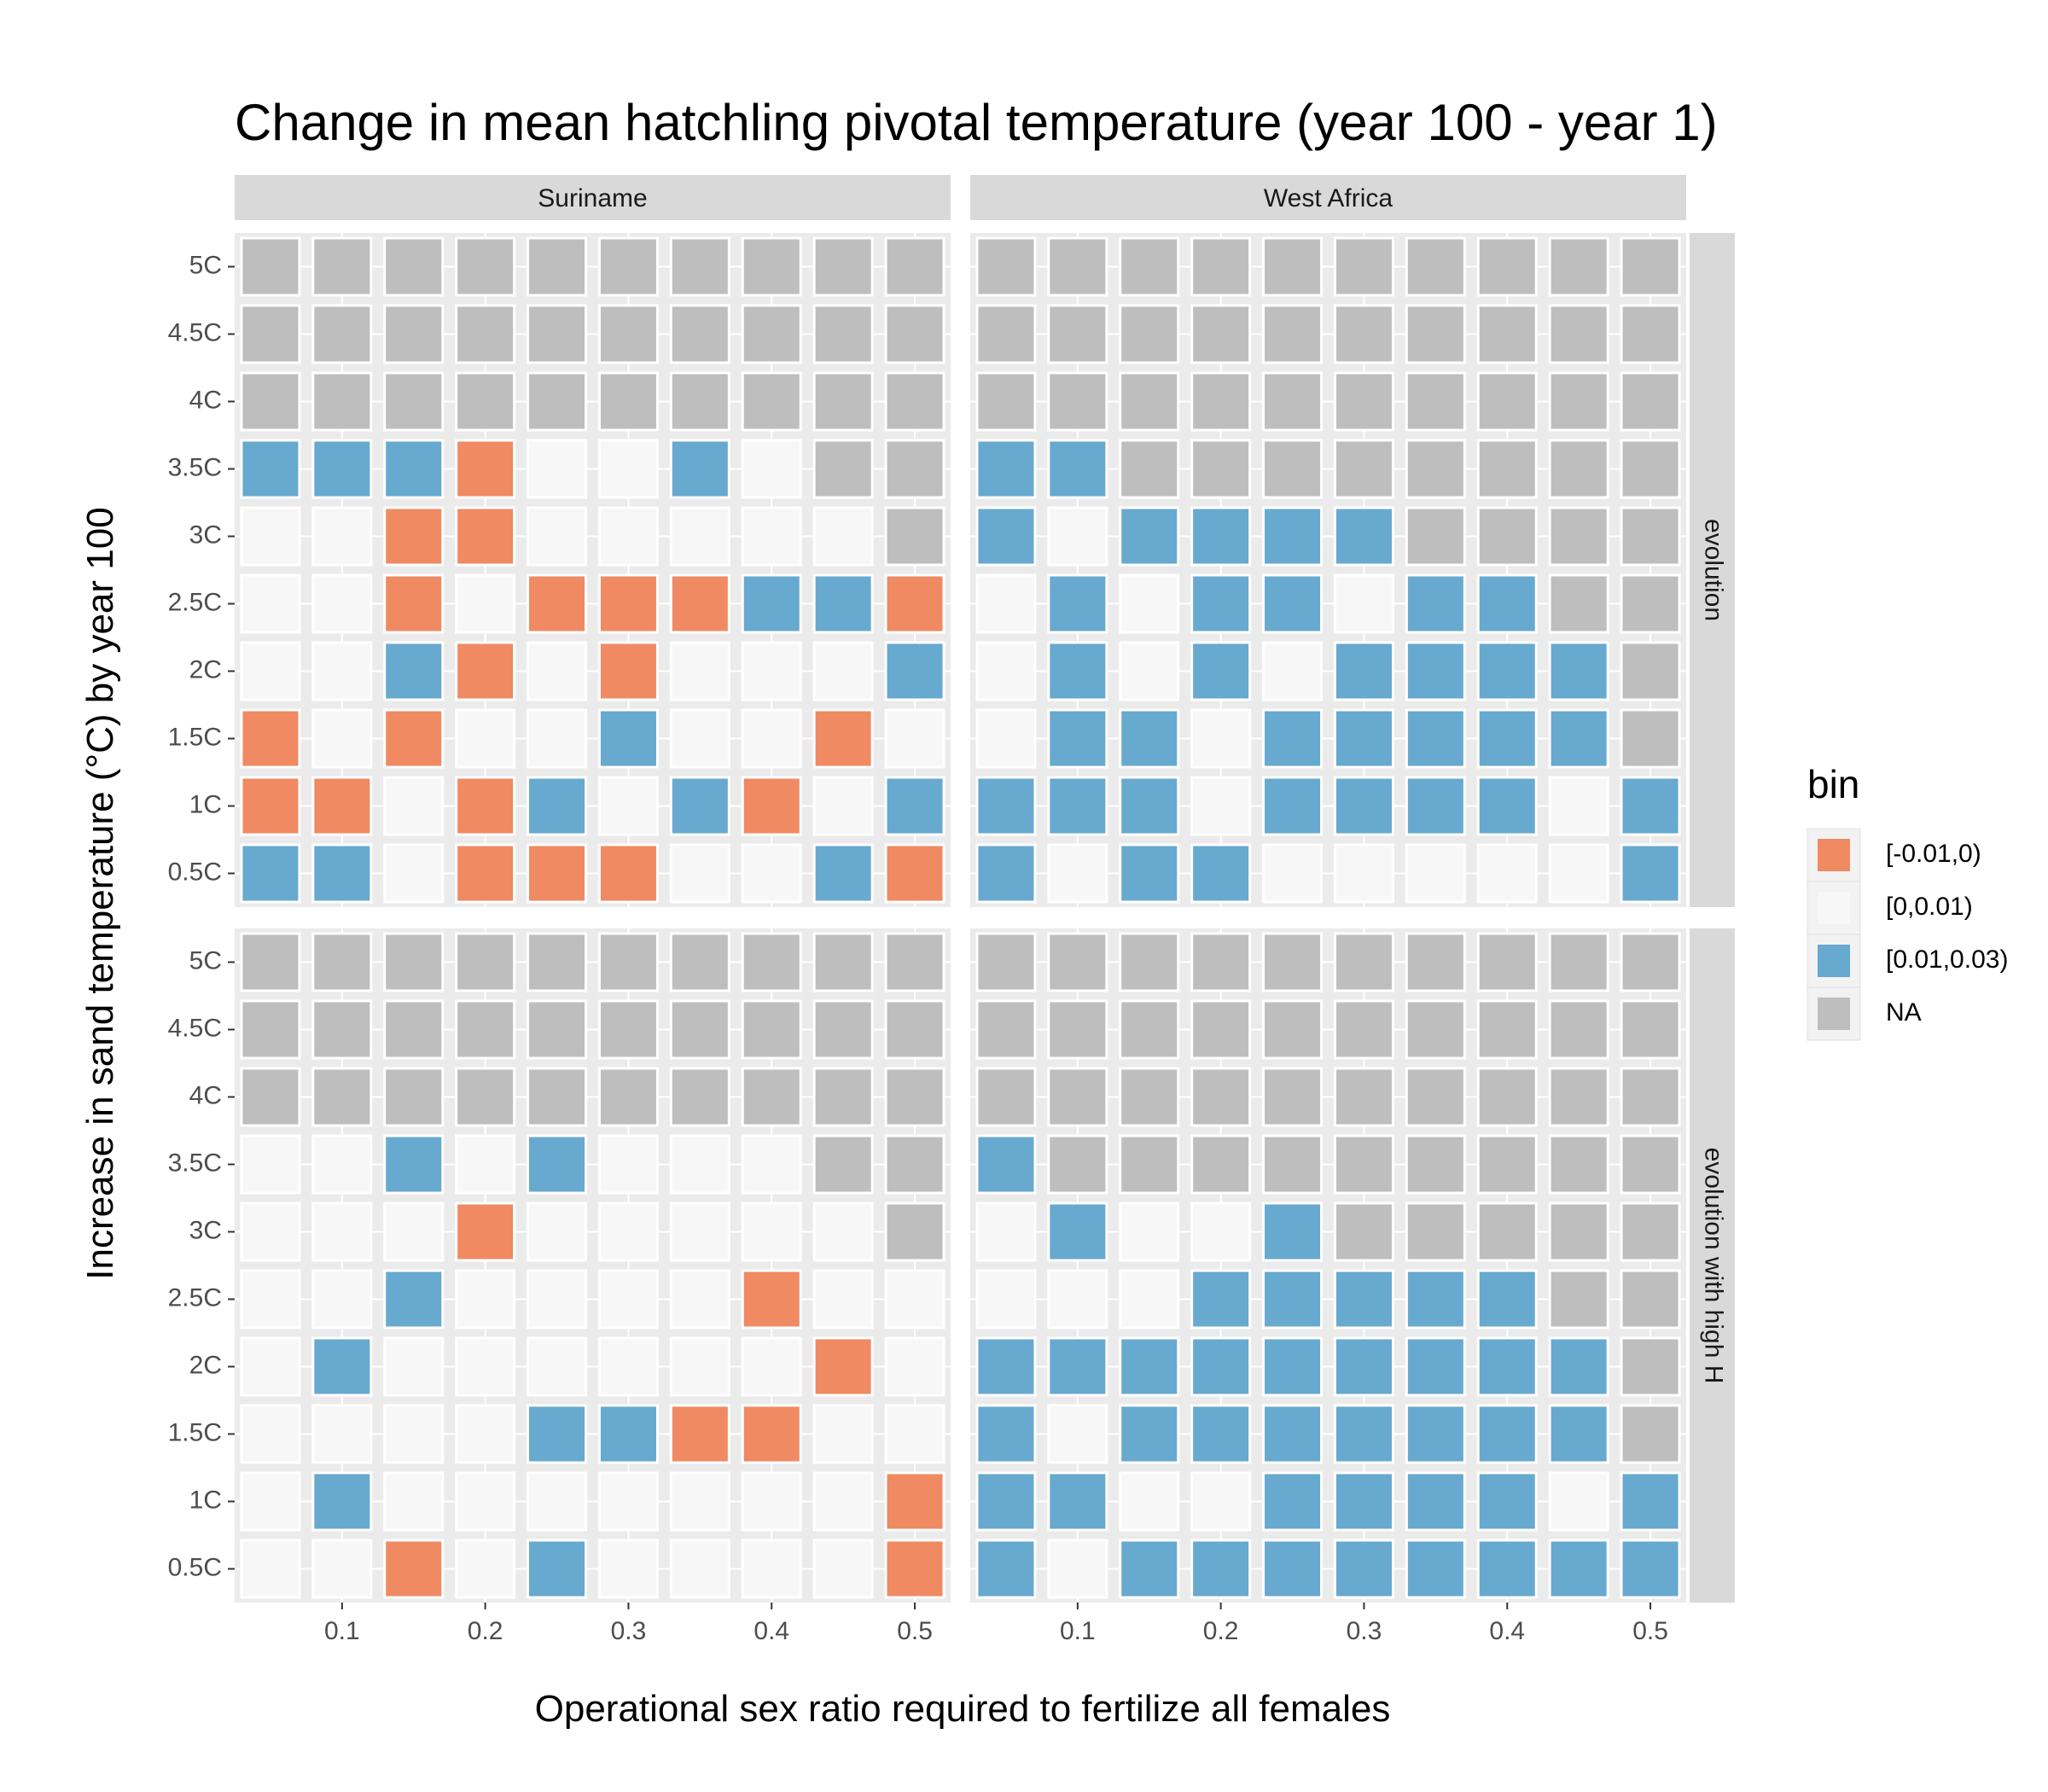 The width and height of the screenshot is (2048, 1792). Describe the element at coordinates (195, 737) in the screenshot. I see `y-tick-label: 1.5C` at that location.